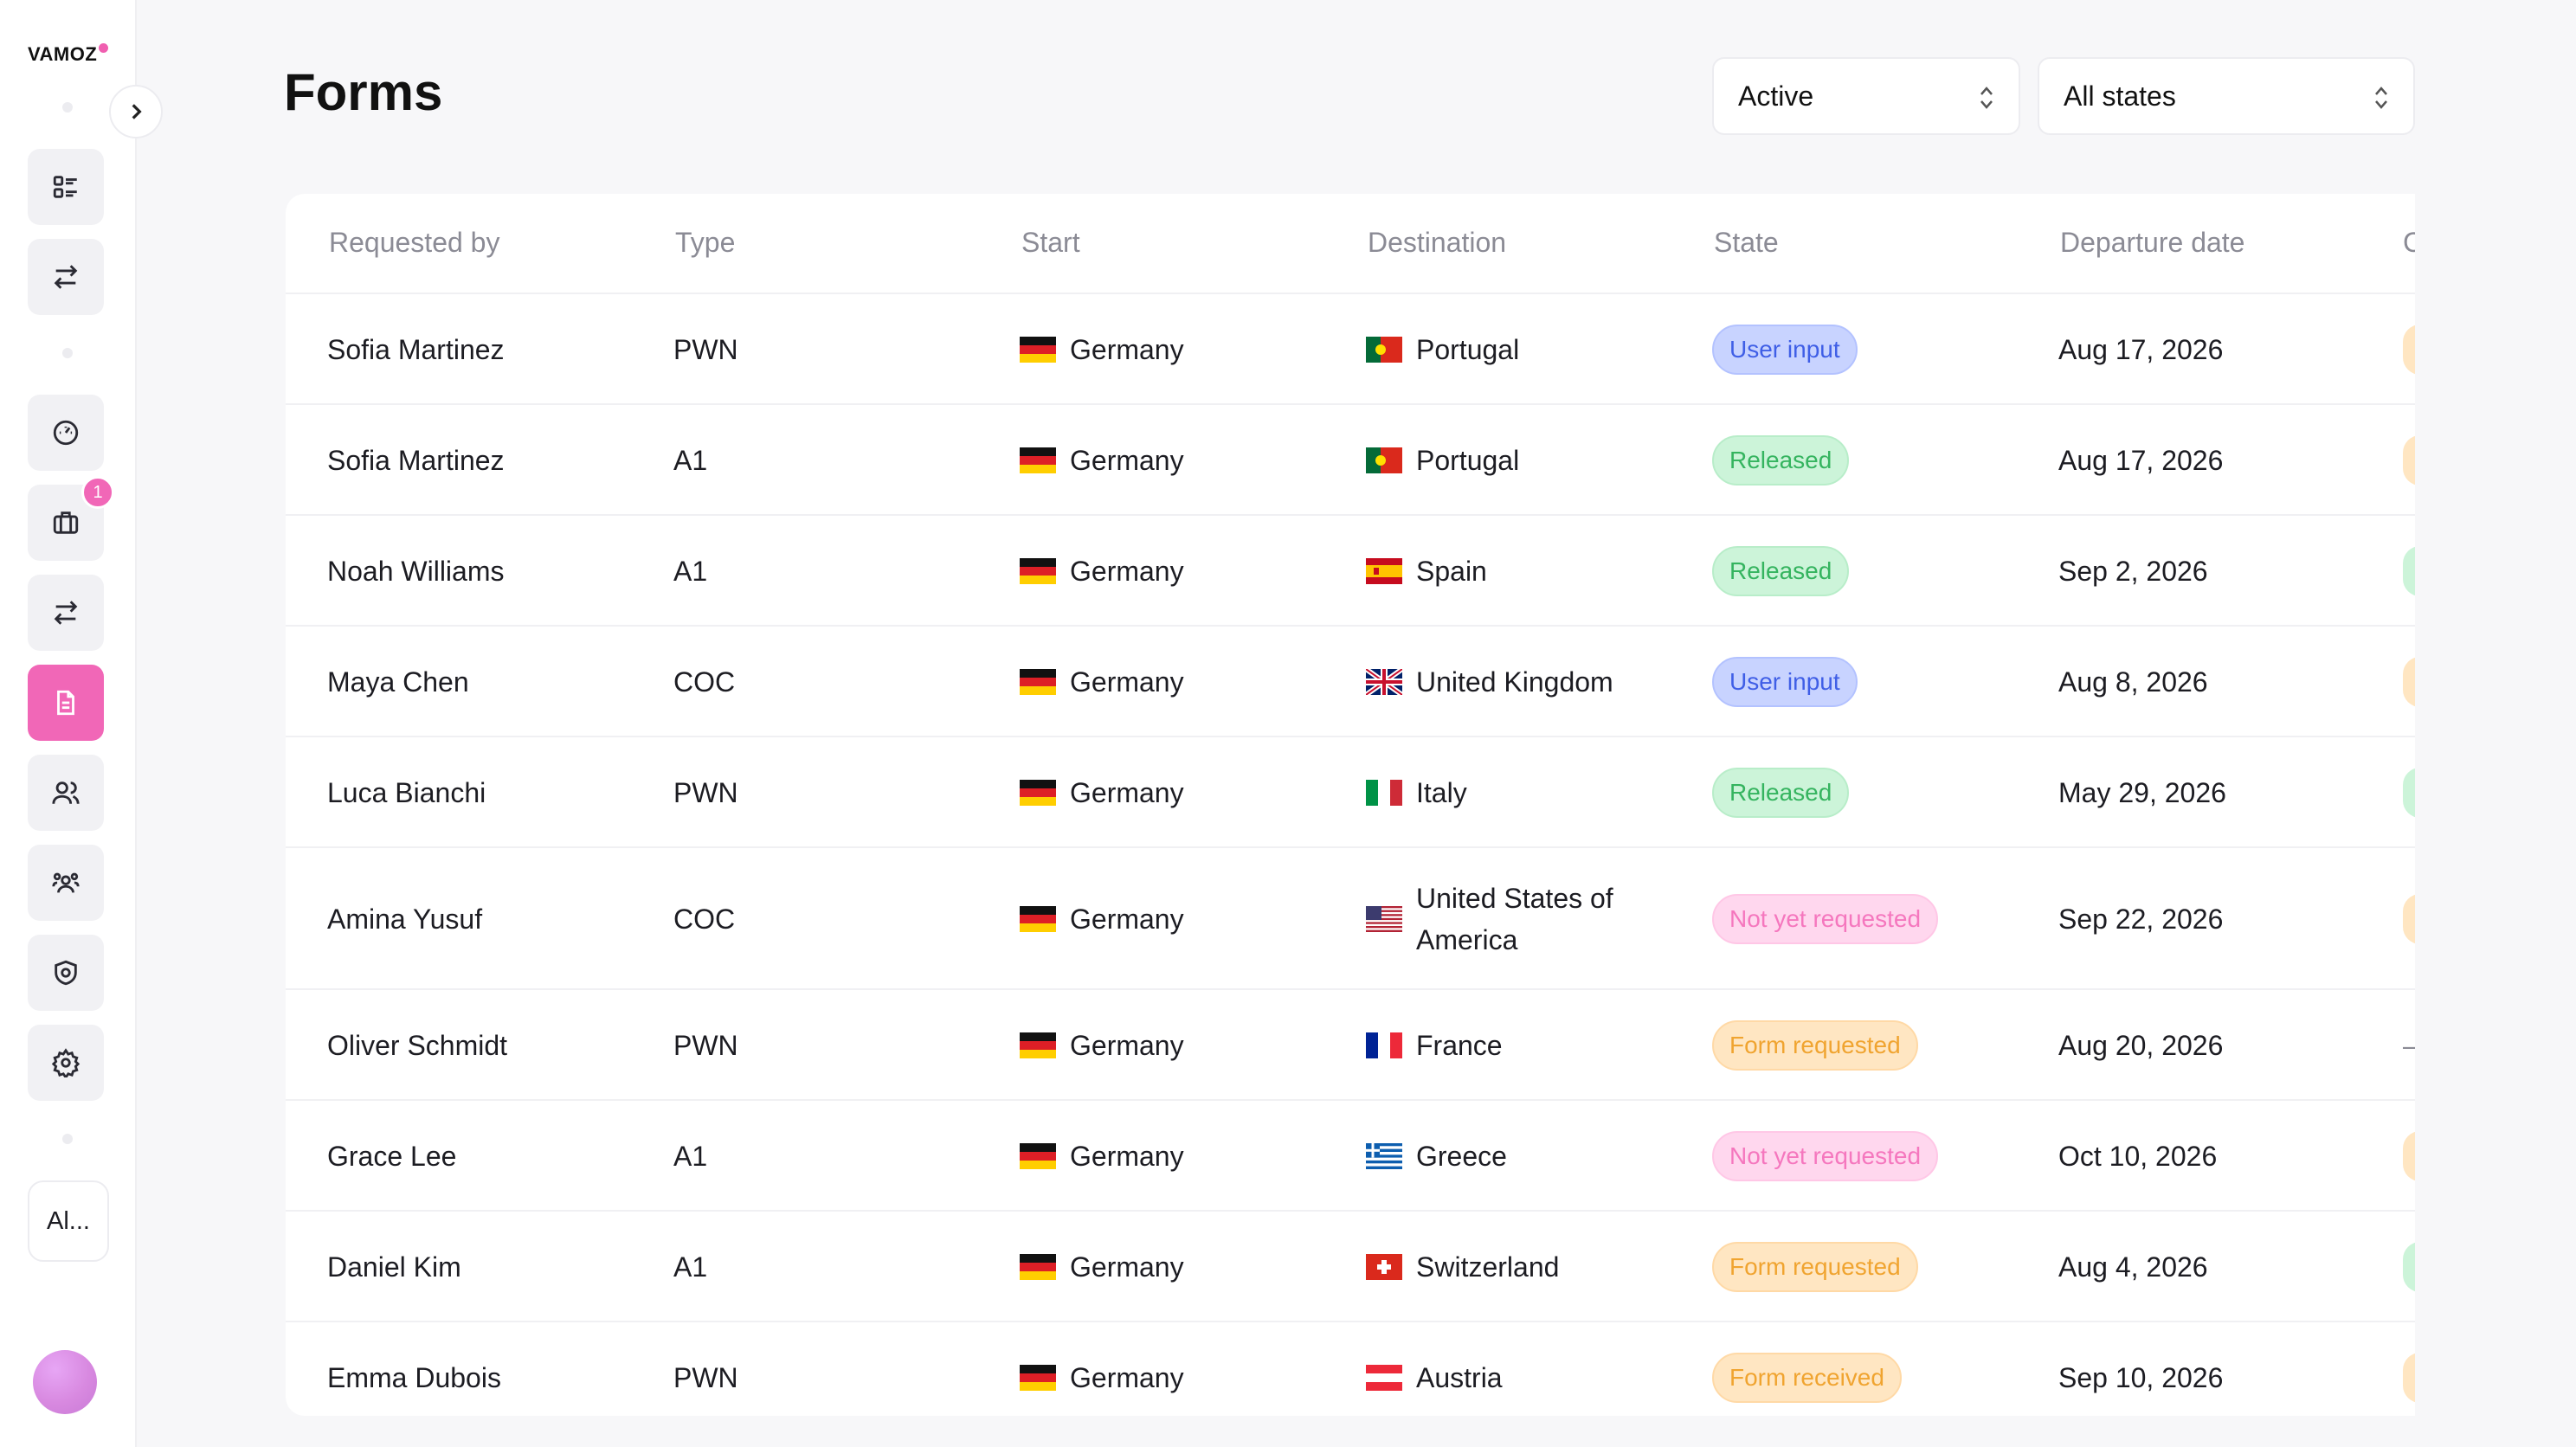  I want to click on list-icon, so click(65, 187).